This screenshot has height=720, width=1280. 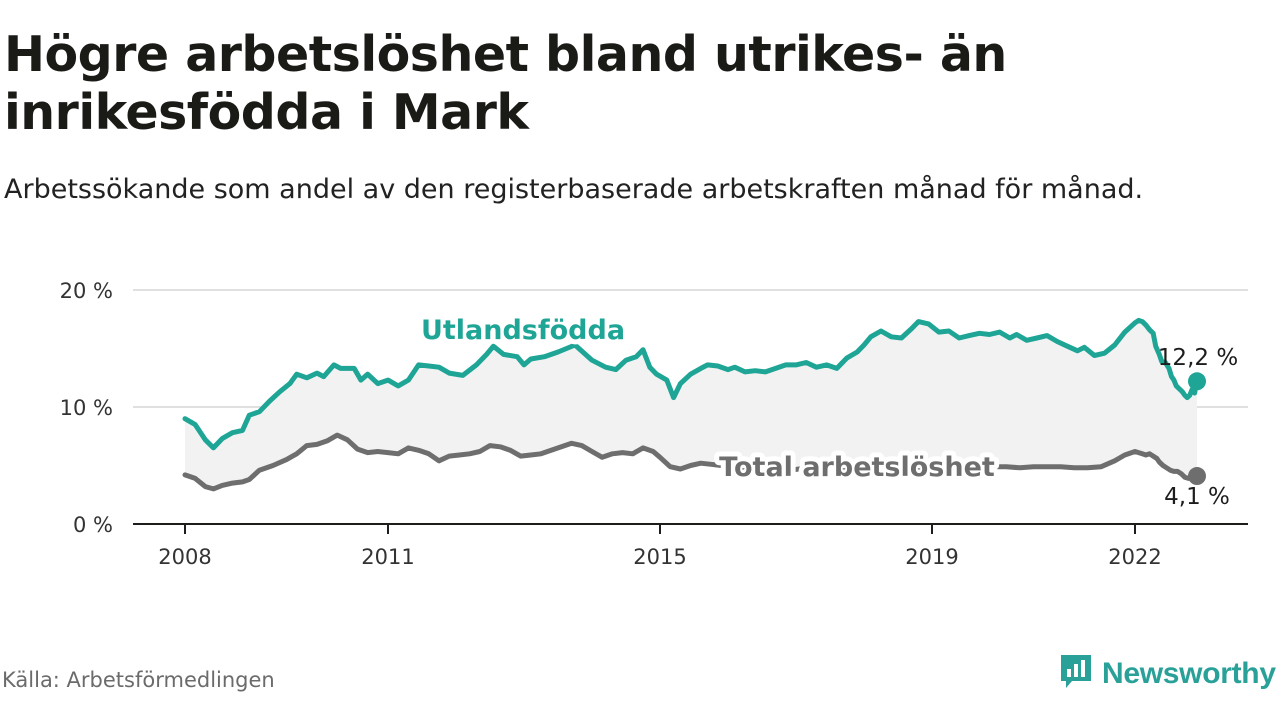 I want to click on series-label-total: Total arbetslöshet, so click(x=857, y=467).